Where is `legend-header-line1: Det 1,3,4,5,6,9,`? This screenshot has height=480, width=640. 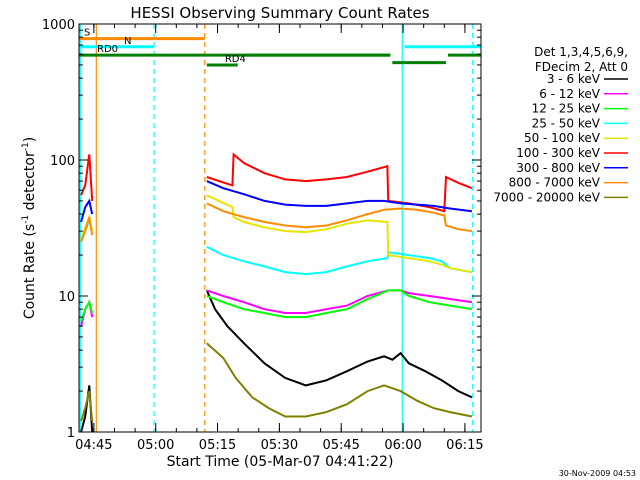
legend-header-line1: Det 1,3,4,5,6,9, is located at coordinates (581, 52).